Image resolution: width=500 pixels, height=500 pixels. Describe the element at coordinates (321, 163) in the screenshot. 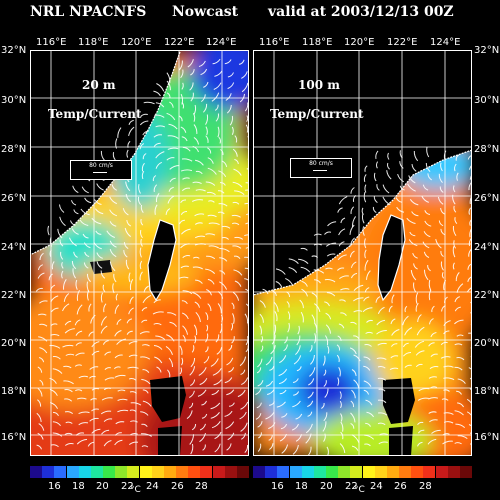

I see `reference-speed: 80 cm/s` at that location.